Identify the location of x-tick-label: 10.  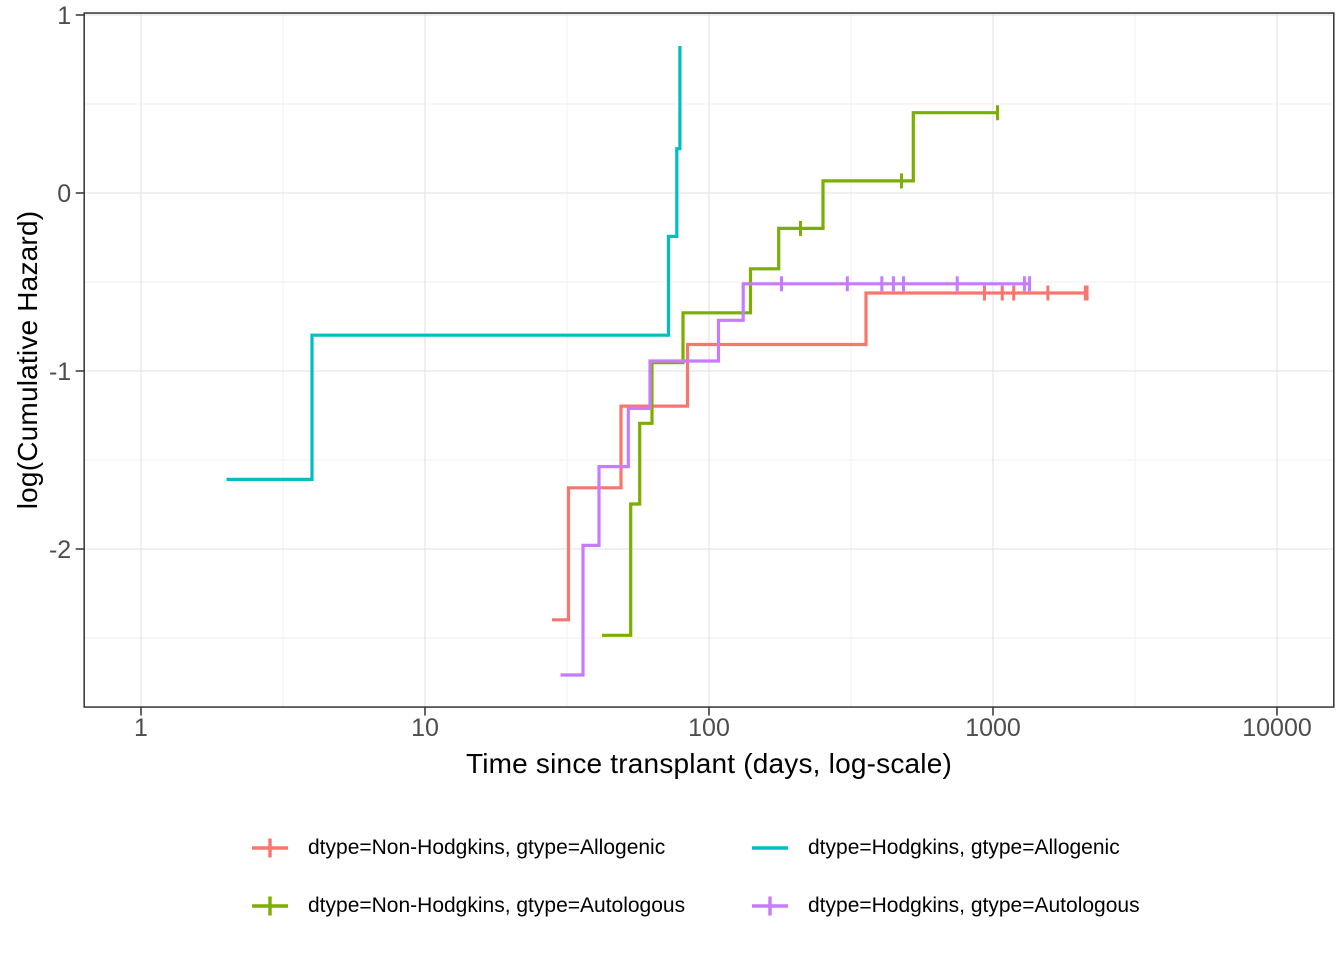
(425, 728).